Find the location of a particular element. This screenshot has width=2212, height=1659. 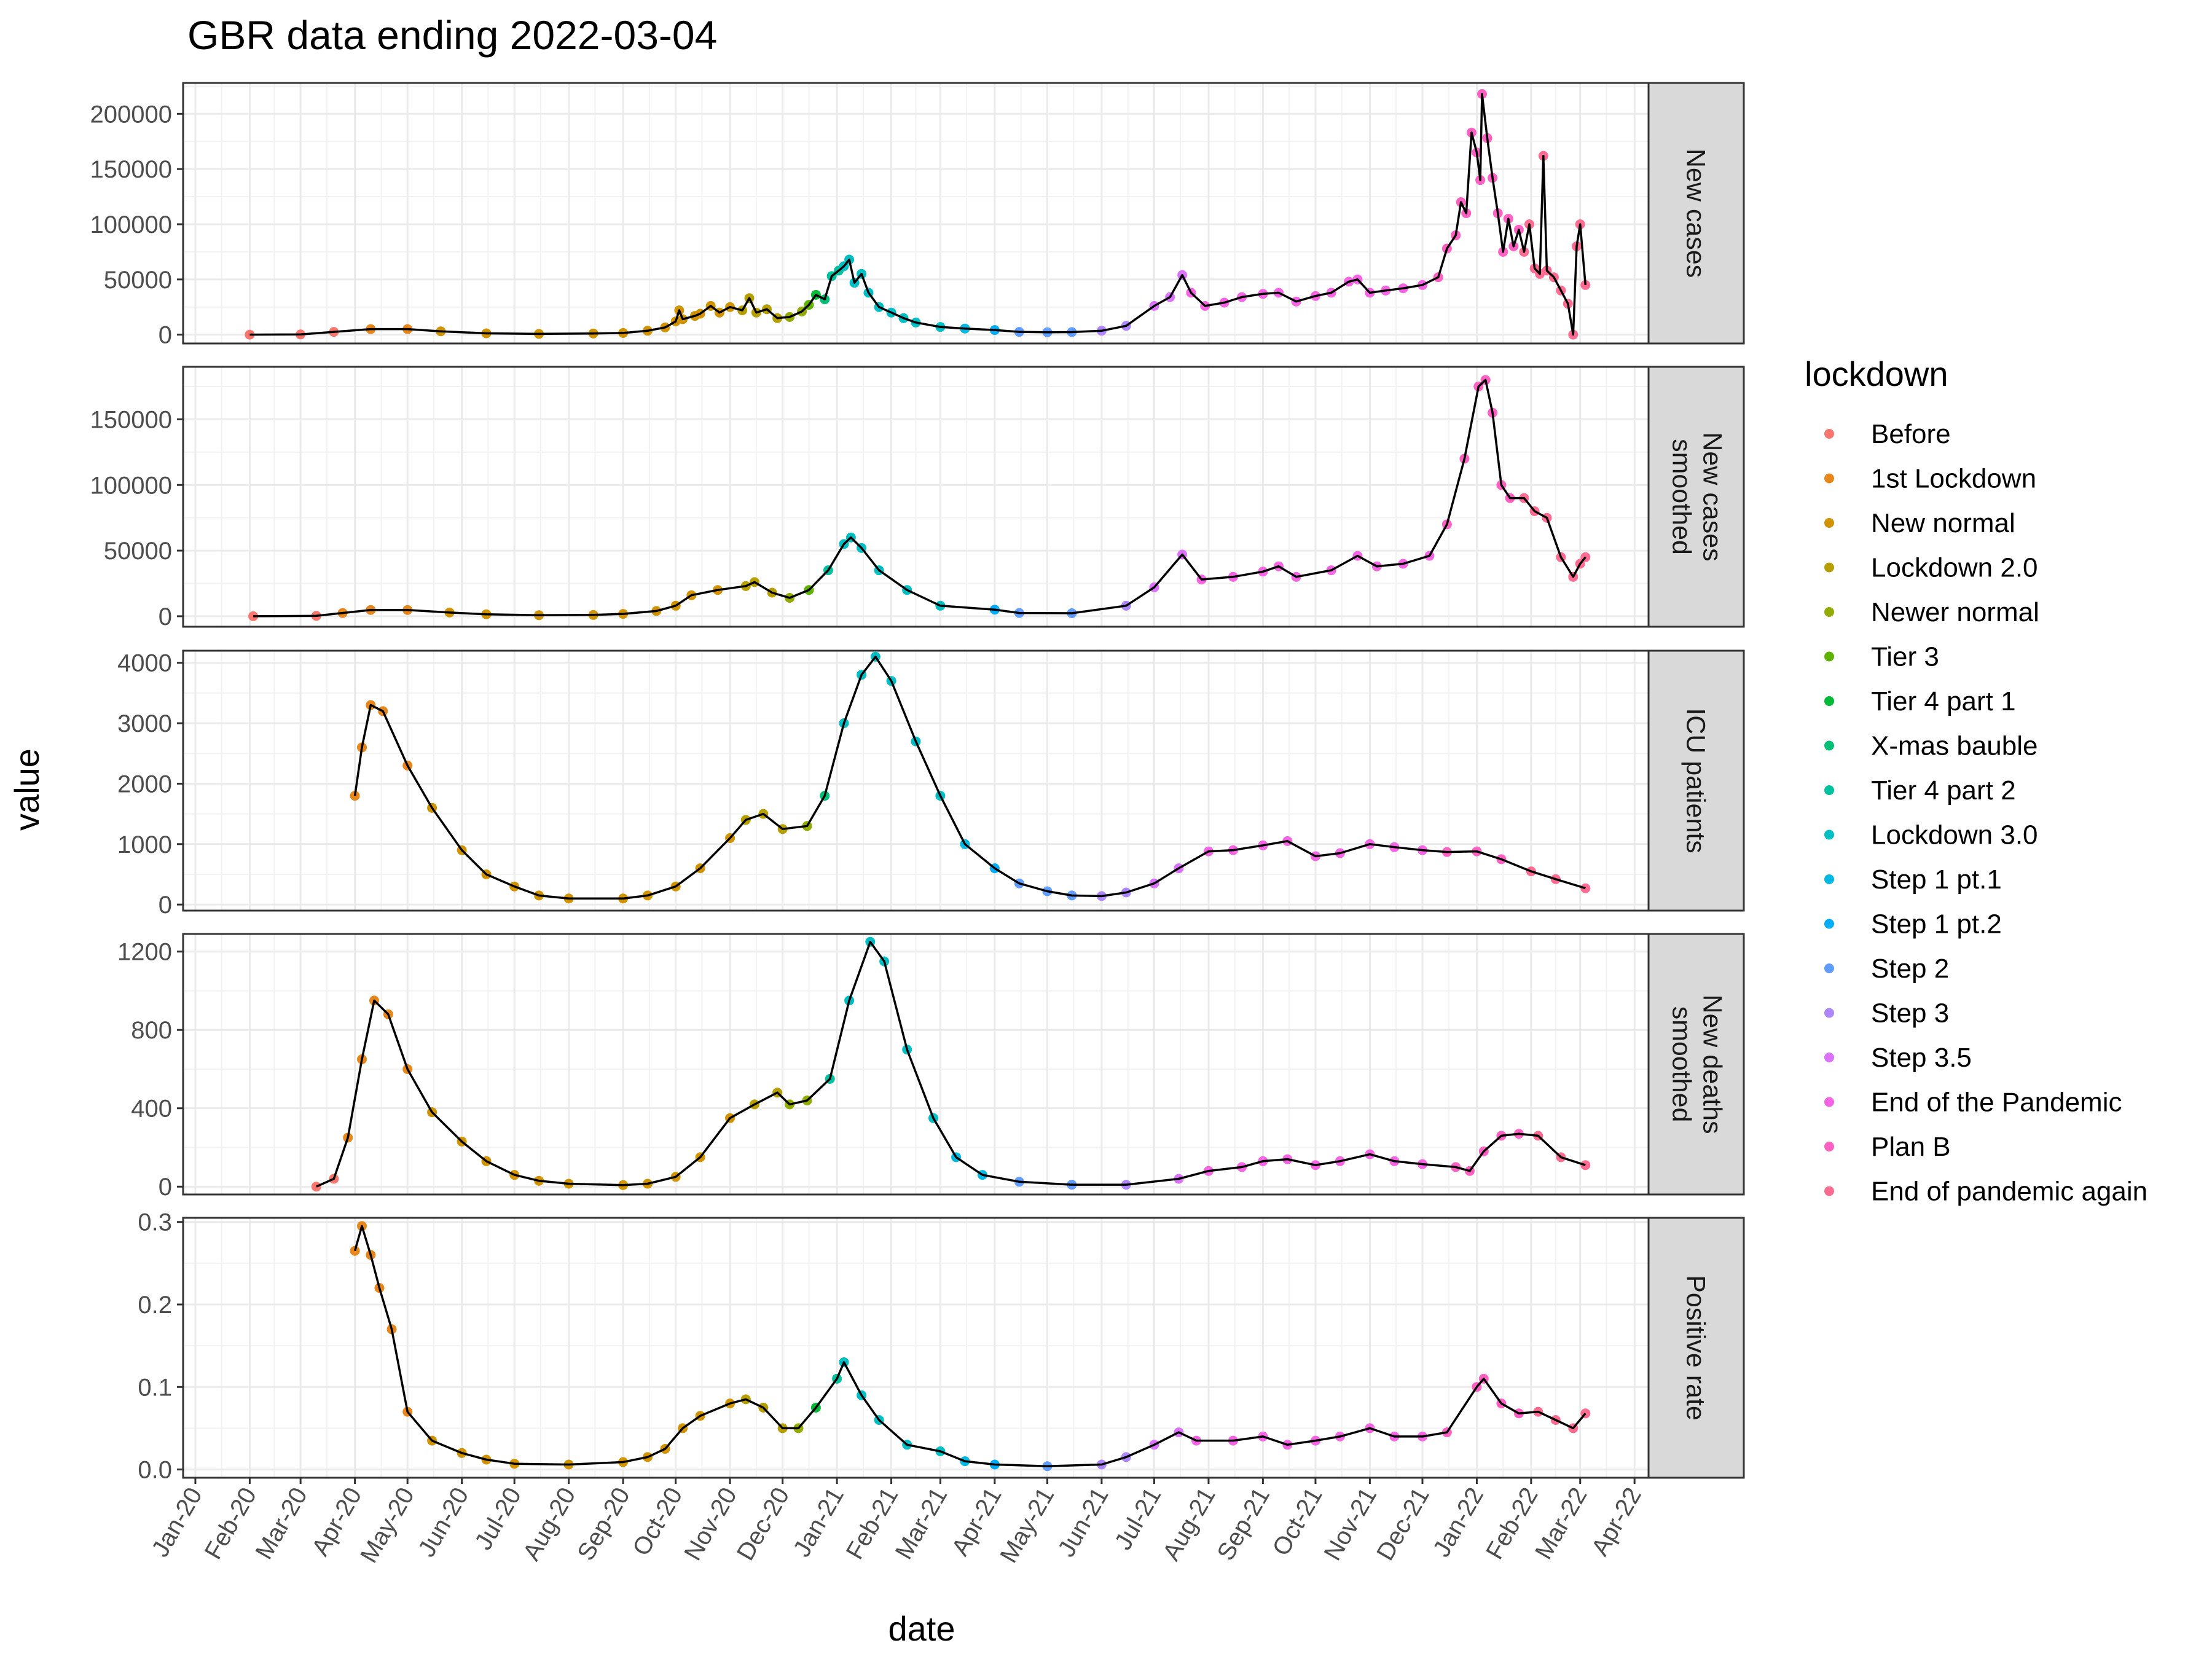

y-tick-label: 0 is located at coordinates (165, 335).